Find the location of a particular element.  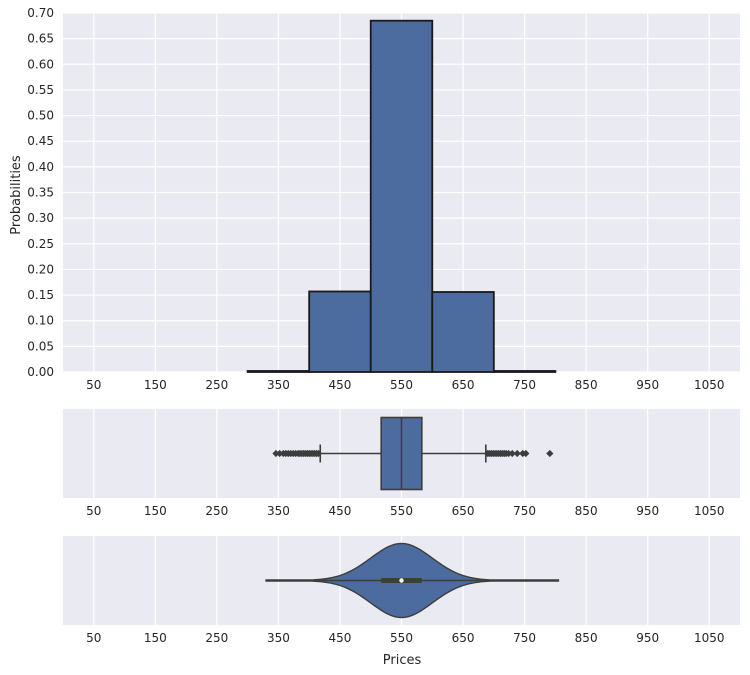

y-tick-label: 0.65 is located at coordinates (40, 39).